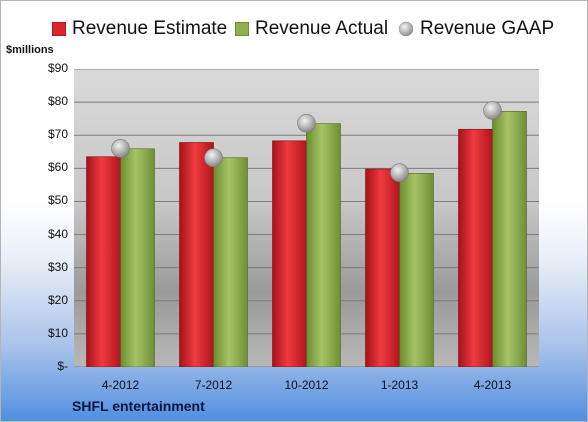 The height and width of the screenshot is (422, 588). What do you see at coordinates (62, 366) in the screenshot?
I see `y-tick-label: $-` at bounding box center [62, 366].